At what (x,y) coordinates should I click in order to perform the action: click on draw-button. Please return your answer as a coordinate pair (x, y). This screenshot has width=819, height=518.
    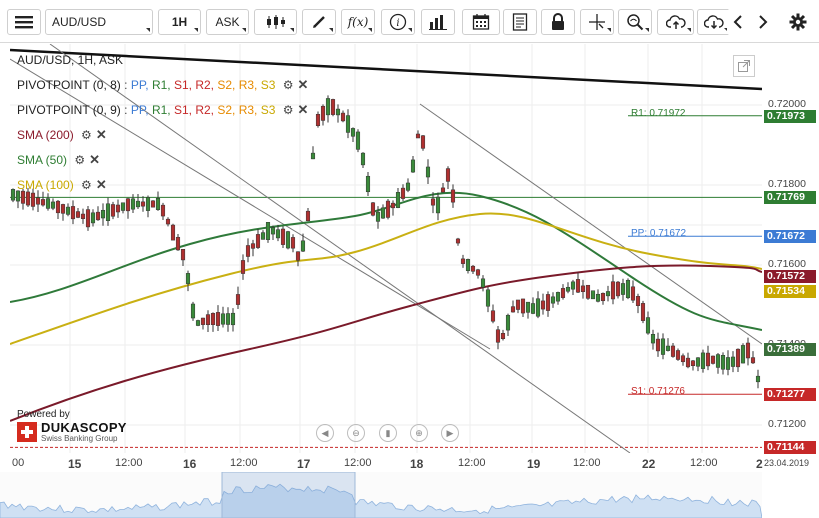
    Looking at the image, I should click on (319, 22).